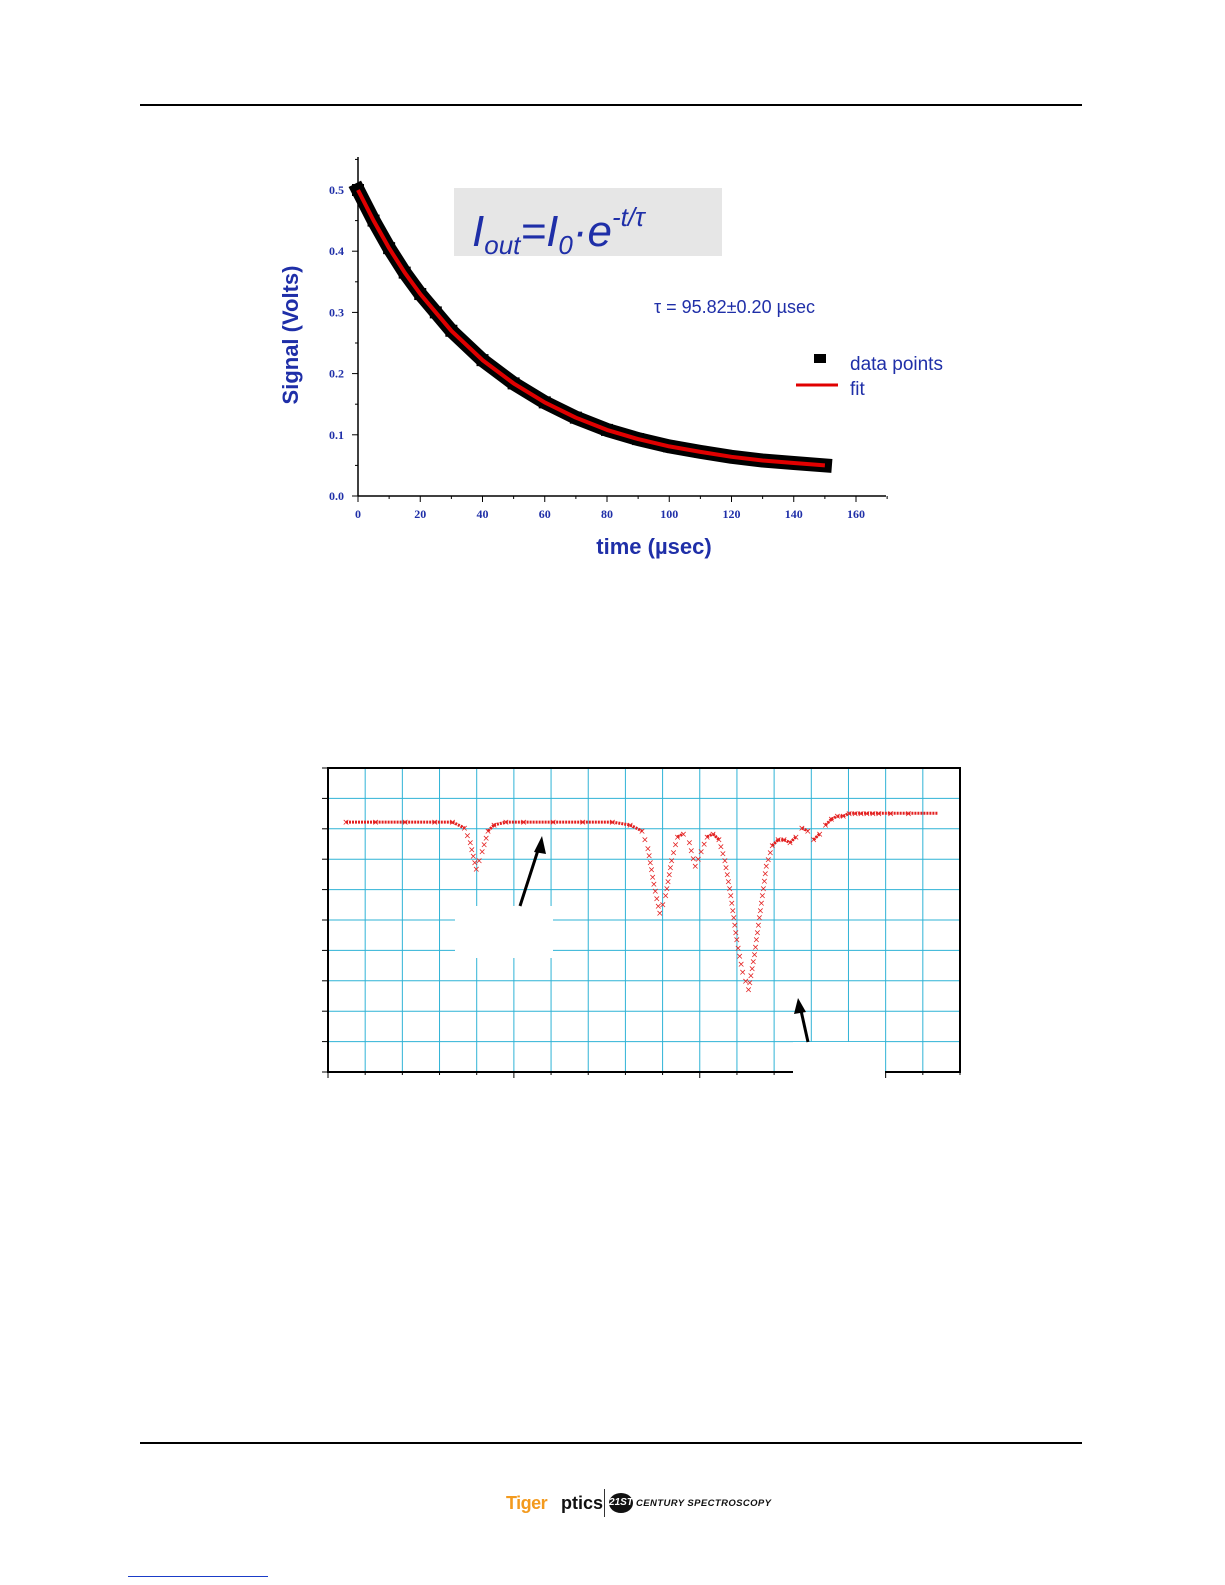 The image size is (1225, 1585). I want to click on bottom-link-underline, so click(198, 1576).